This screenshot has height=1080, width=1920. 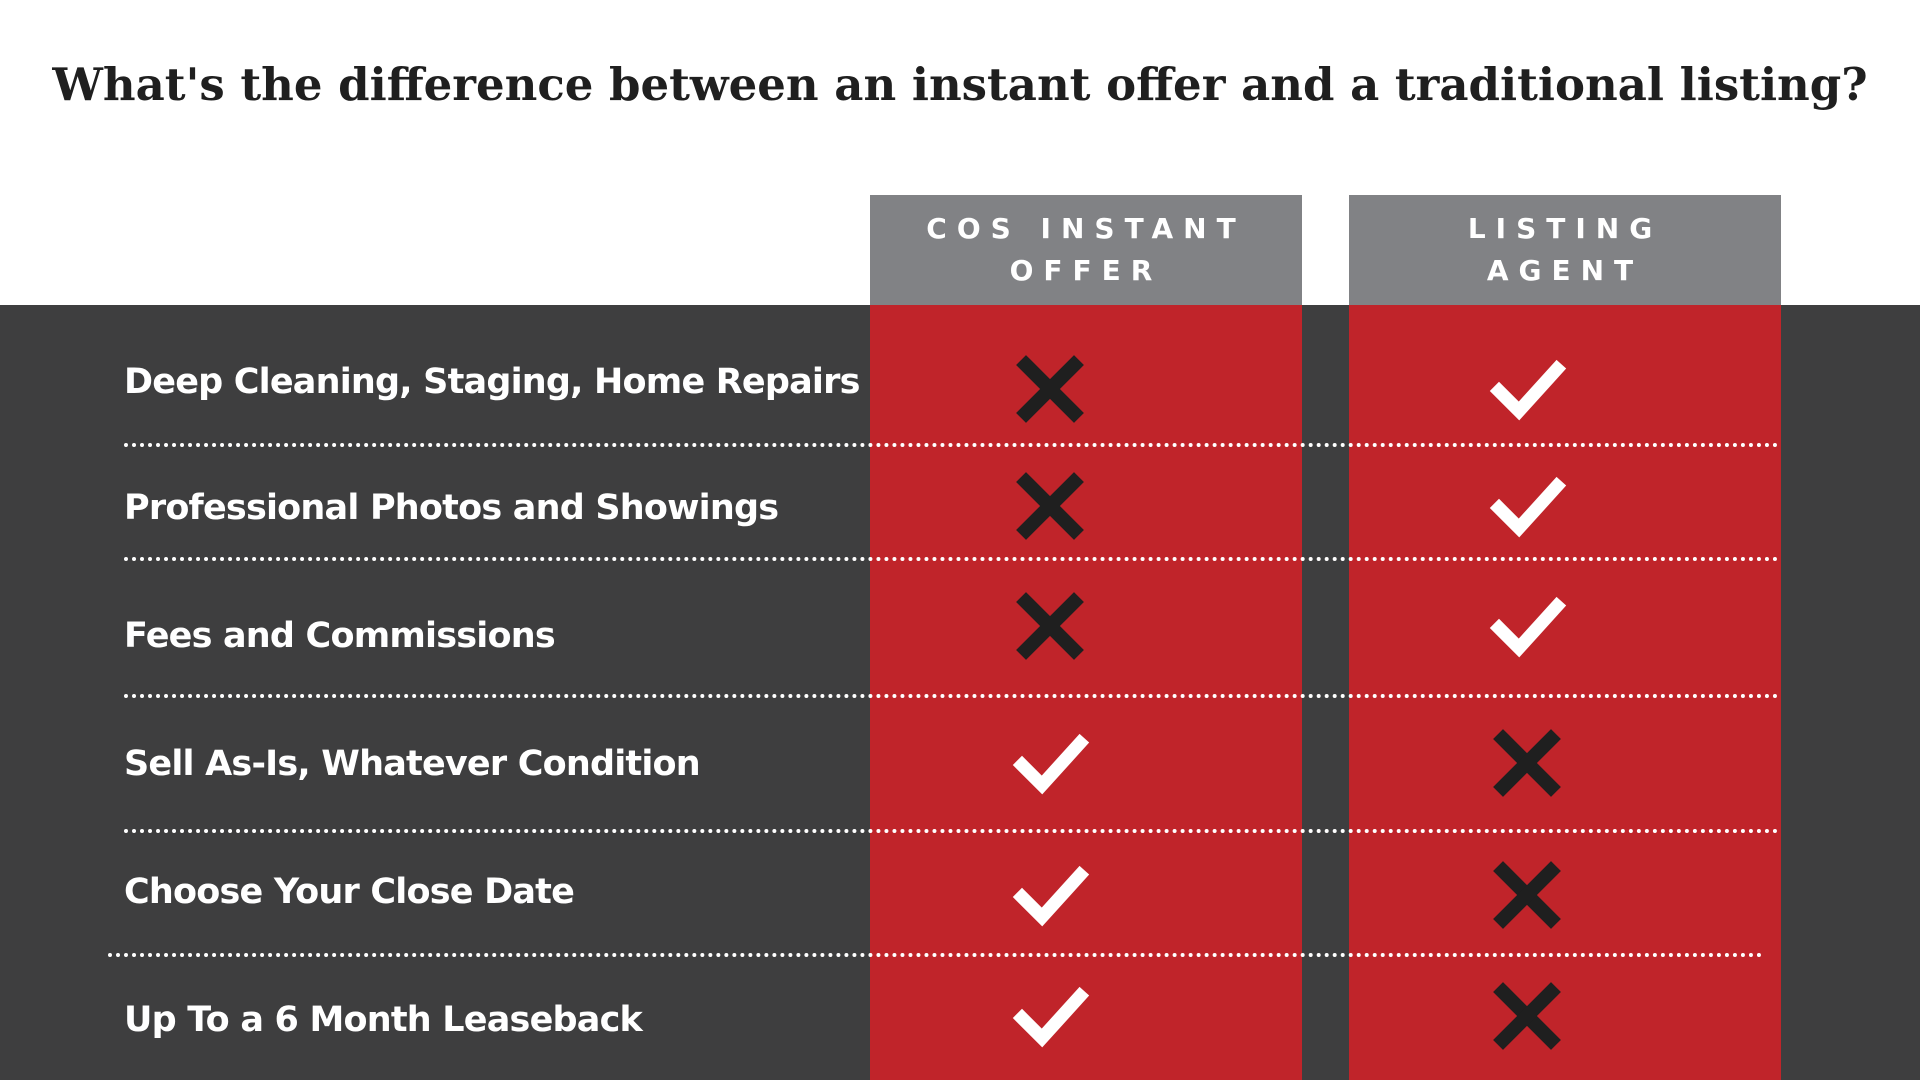 I want to click on column-header-line: OFFER, so click(x=1086, y=270).